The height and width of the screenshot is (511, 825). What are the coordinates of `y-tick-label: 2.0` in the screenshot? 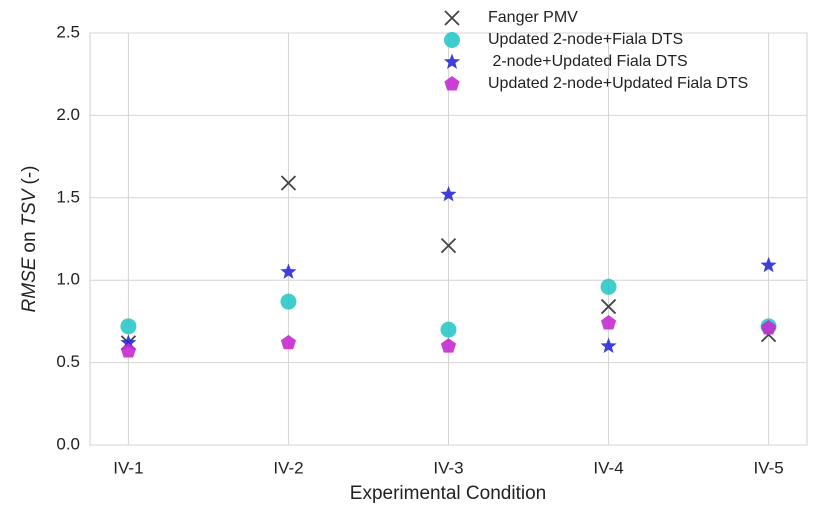 It's located at (68, 114).